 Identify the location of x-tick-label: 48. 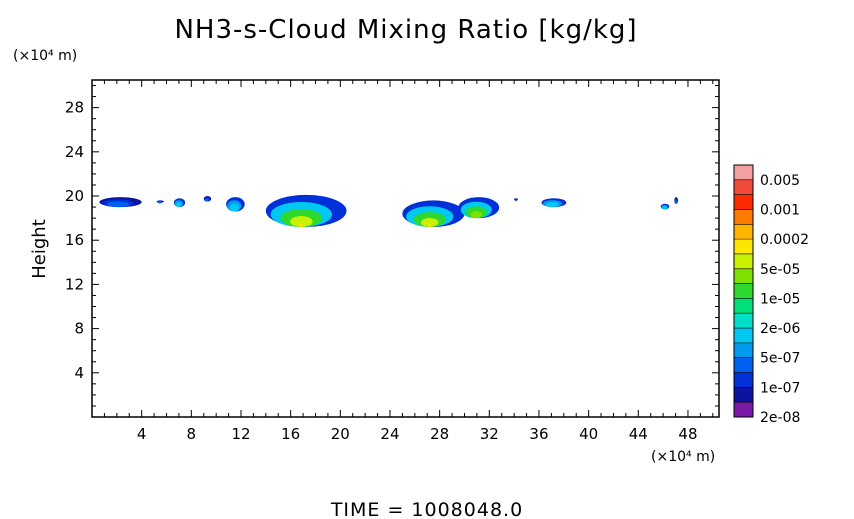
(687, 434).